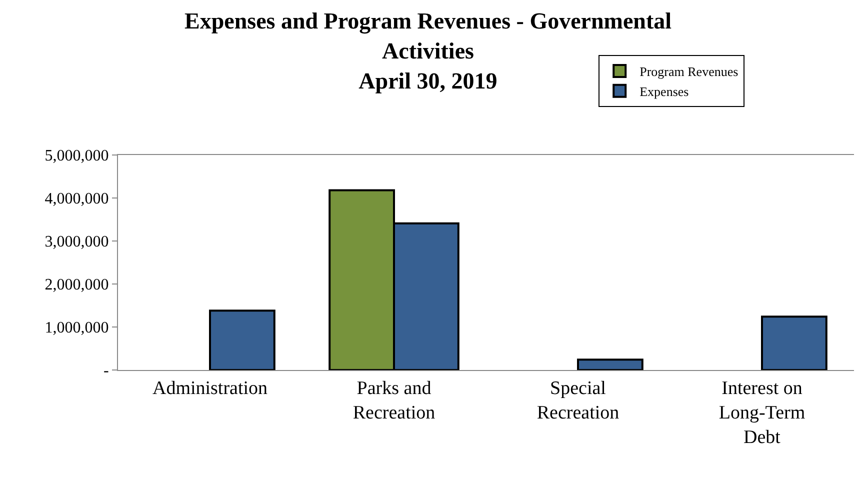  I want to click on x-tick-label: Parks and Recreation, so click(394, 401).